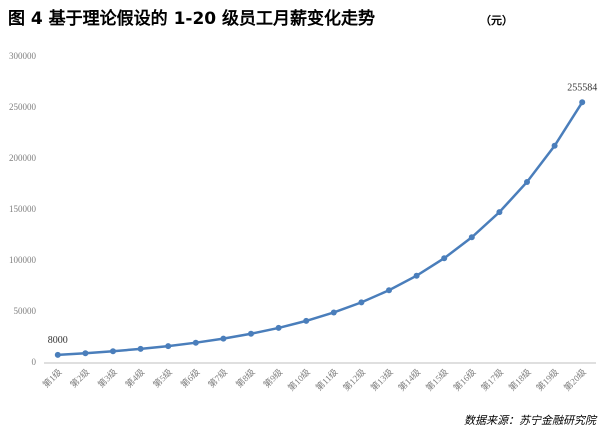 The height and width of the screenshot is (432, 613). Describe the element at coordinates (34, 362) in the screenshot. I see `y-tick-label: 0` at that location.